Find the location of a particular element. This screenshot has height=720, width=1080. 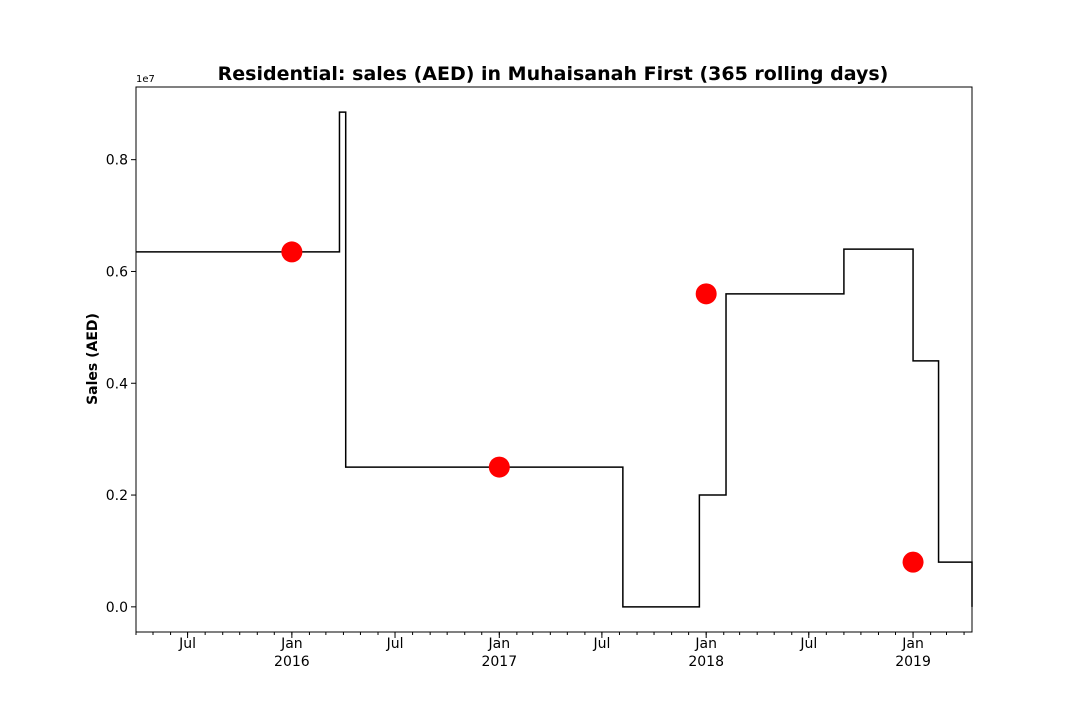

y-axis: 0.0 0.2 0.4 0.6 0.8 is located at coordinates (121, 384).